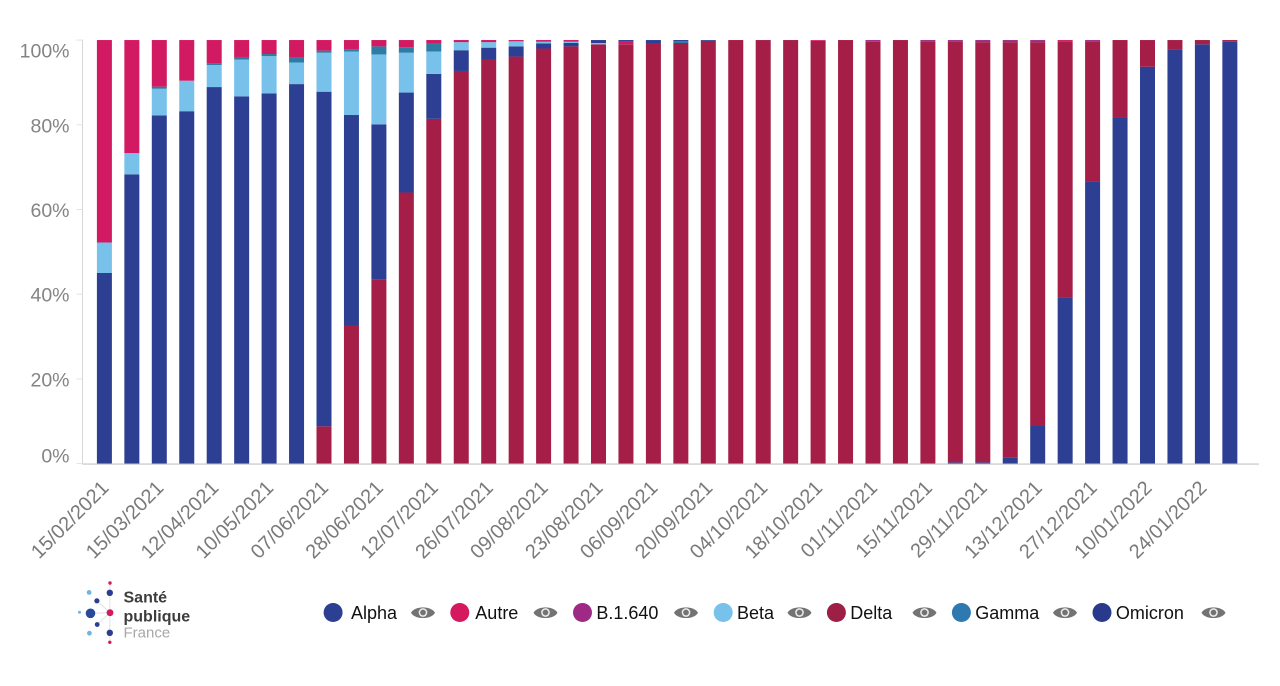  What do you see at coordinates (49, 380) in the screenshot?
I see `svg-text: 20%` at bounding box center [49, 380].